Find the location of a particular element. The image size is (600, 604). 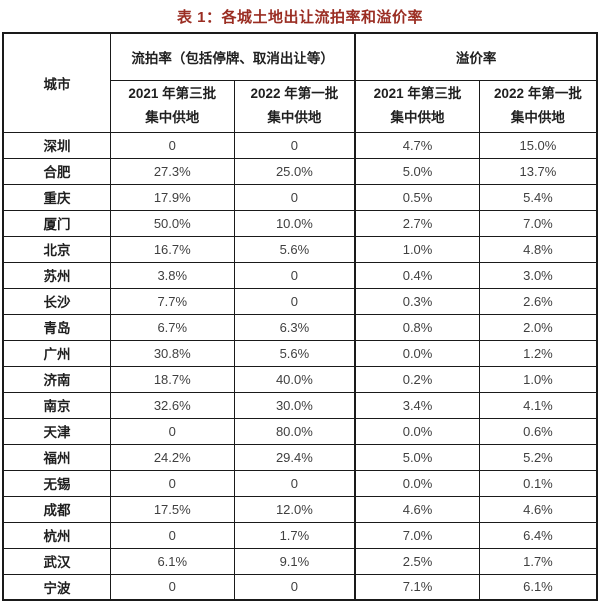

table-row: 广州 30.8% 5.6% 0.0% 1.2% is located at coordinates (300, 353).